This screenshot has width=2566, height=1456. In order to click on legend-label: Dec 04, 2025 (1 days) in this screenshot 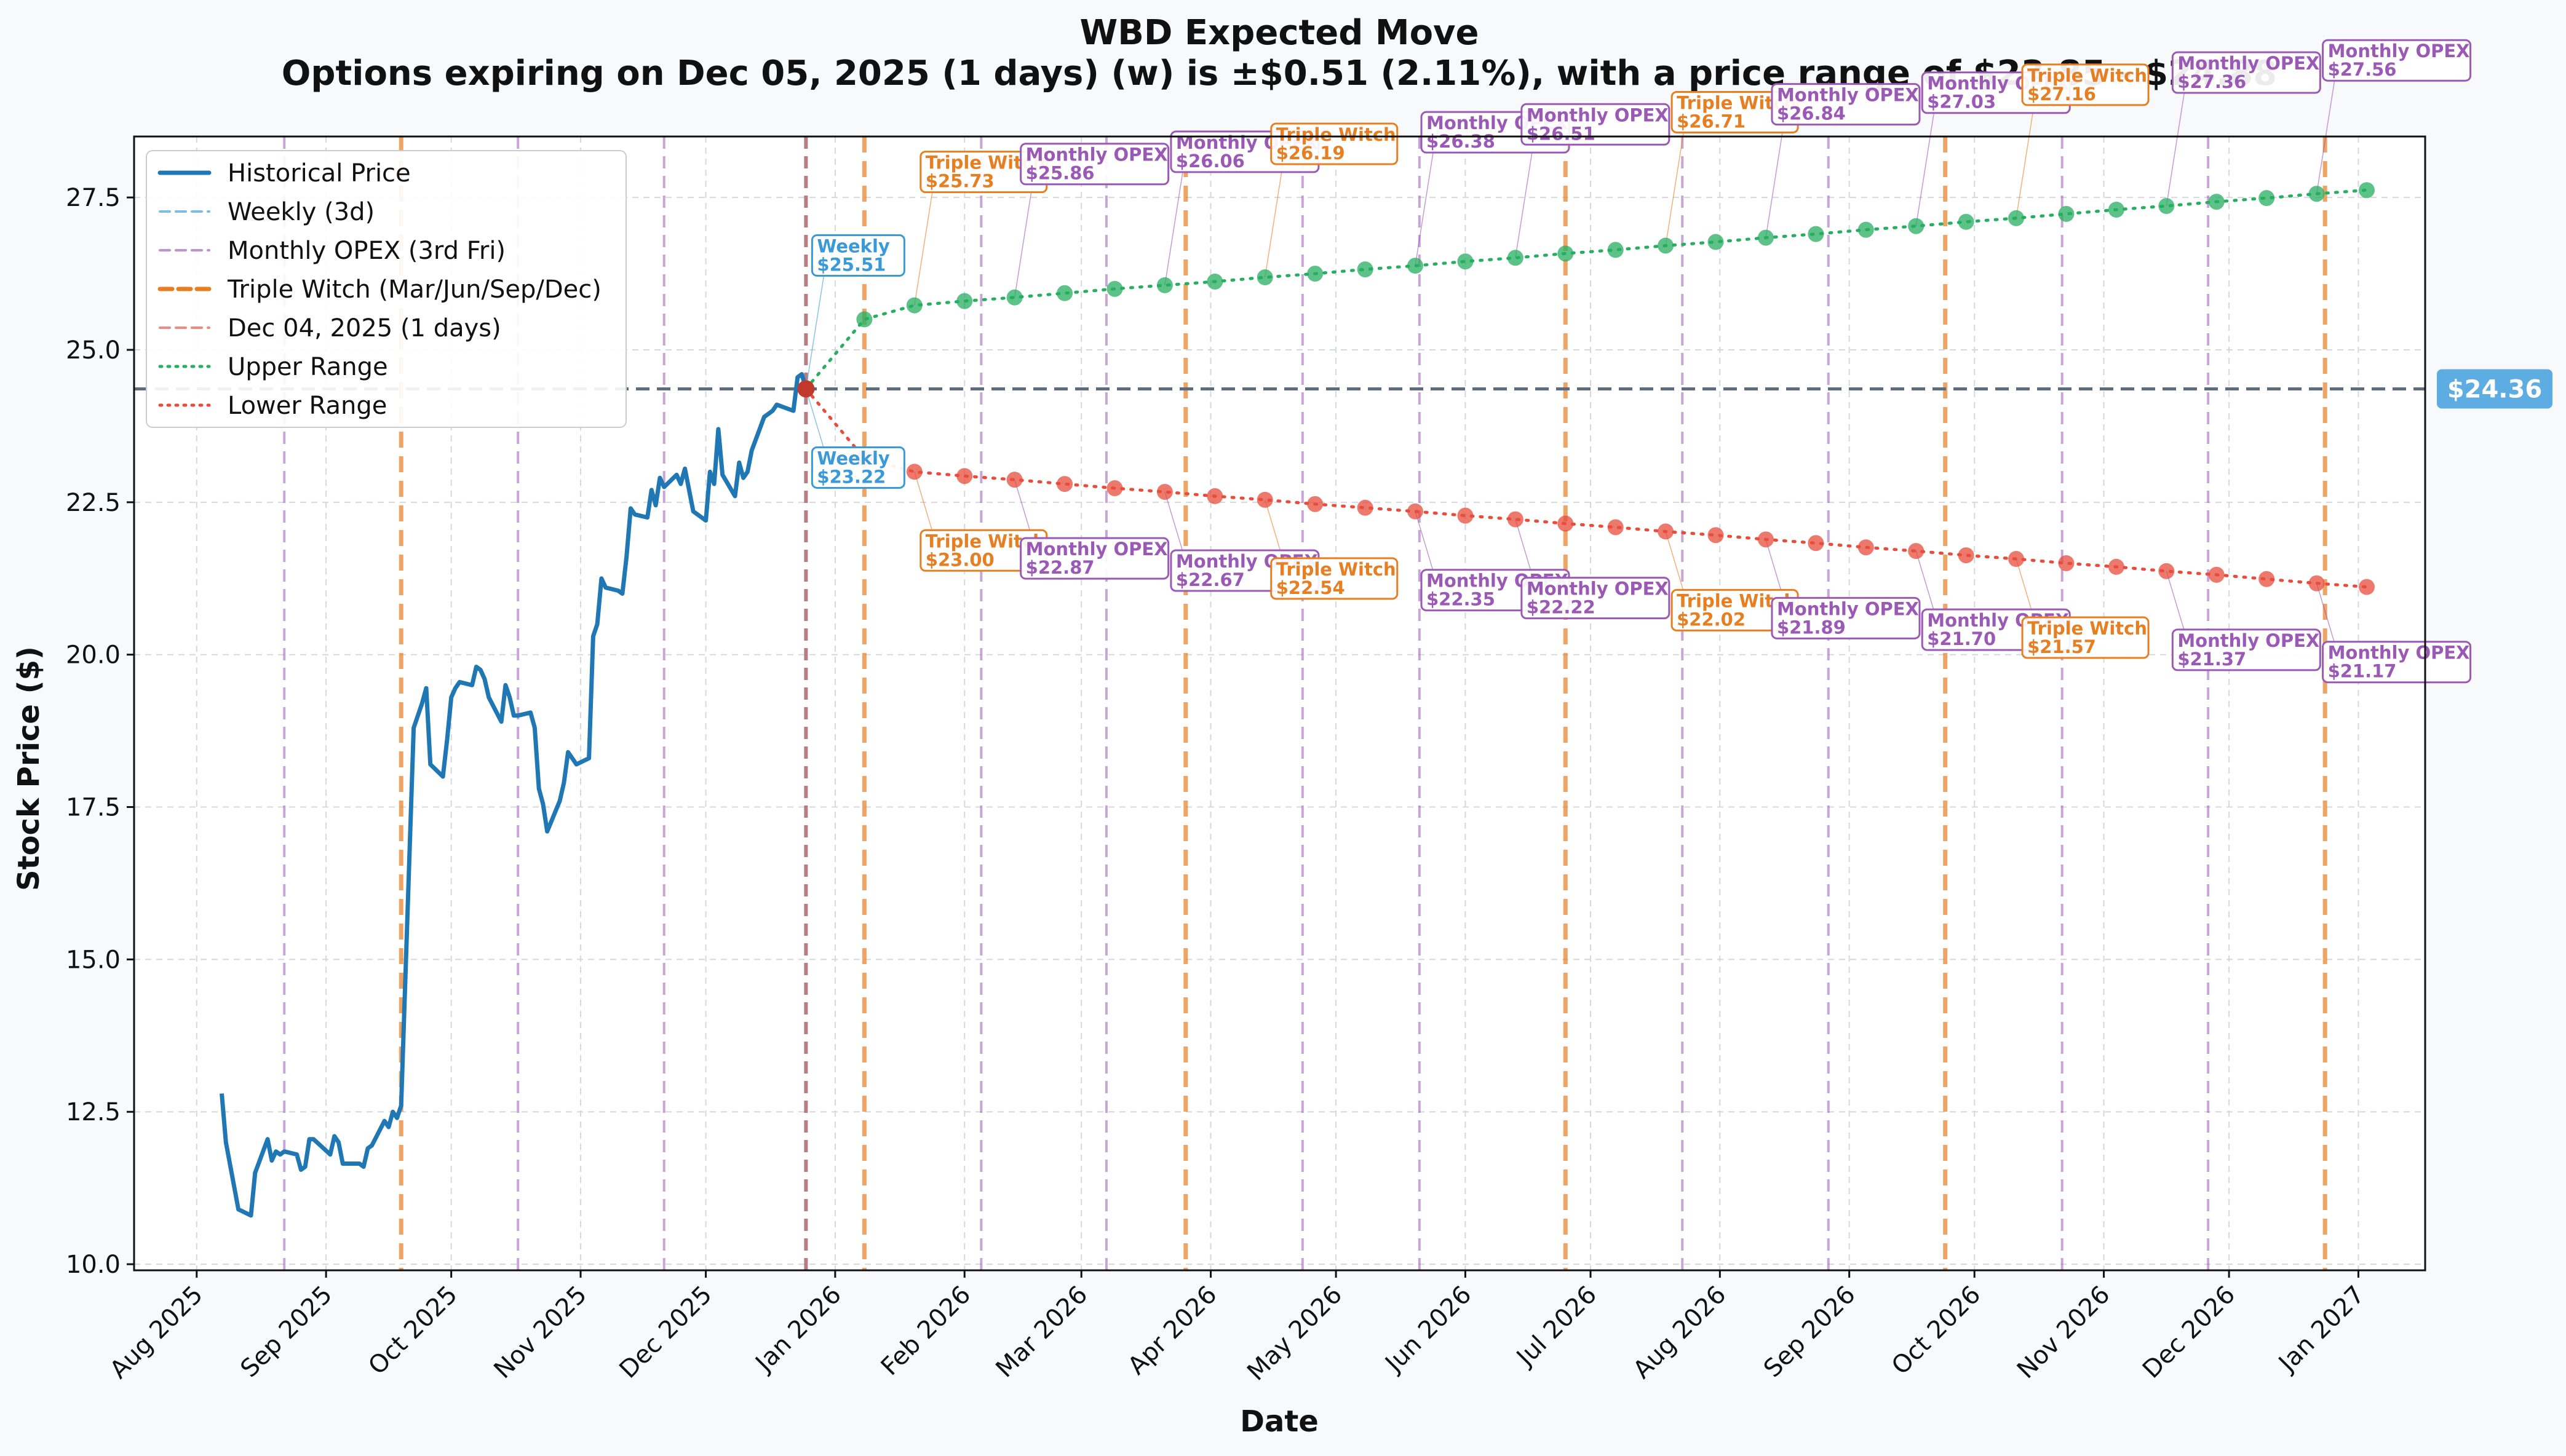, I will do `click(365, 328)`.